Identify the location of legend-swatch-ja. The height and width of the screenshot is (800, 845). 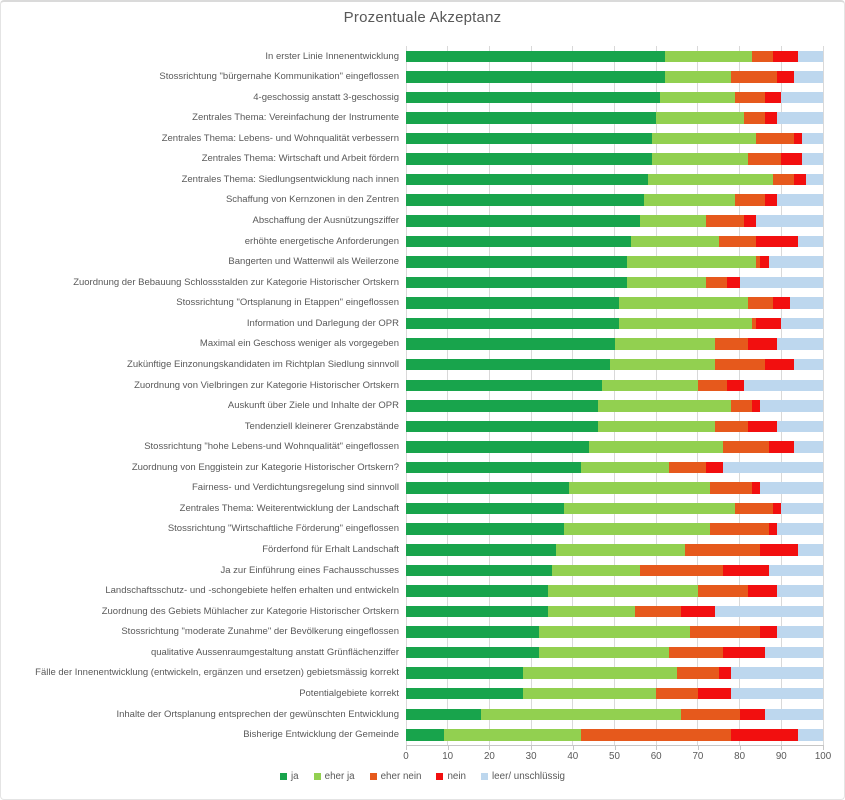
(283, 776).